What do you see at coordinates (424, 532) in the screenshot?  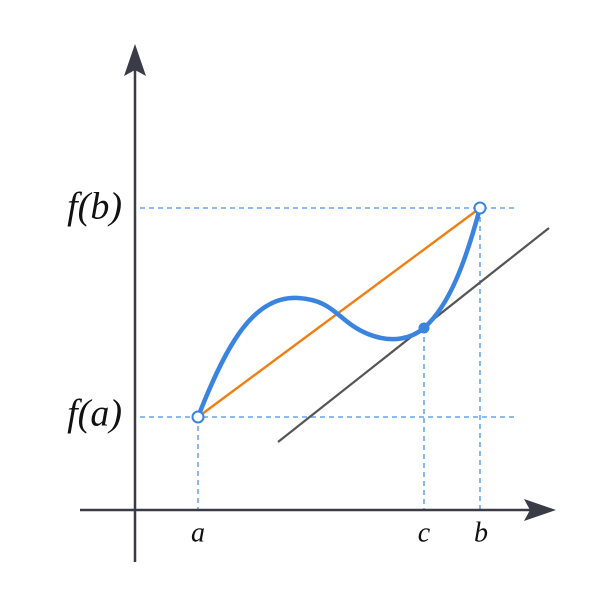 I see `label-c: c` at bounding box center [424, 532].